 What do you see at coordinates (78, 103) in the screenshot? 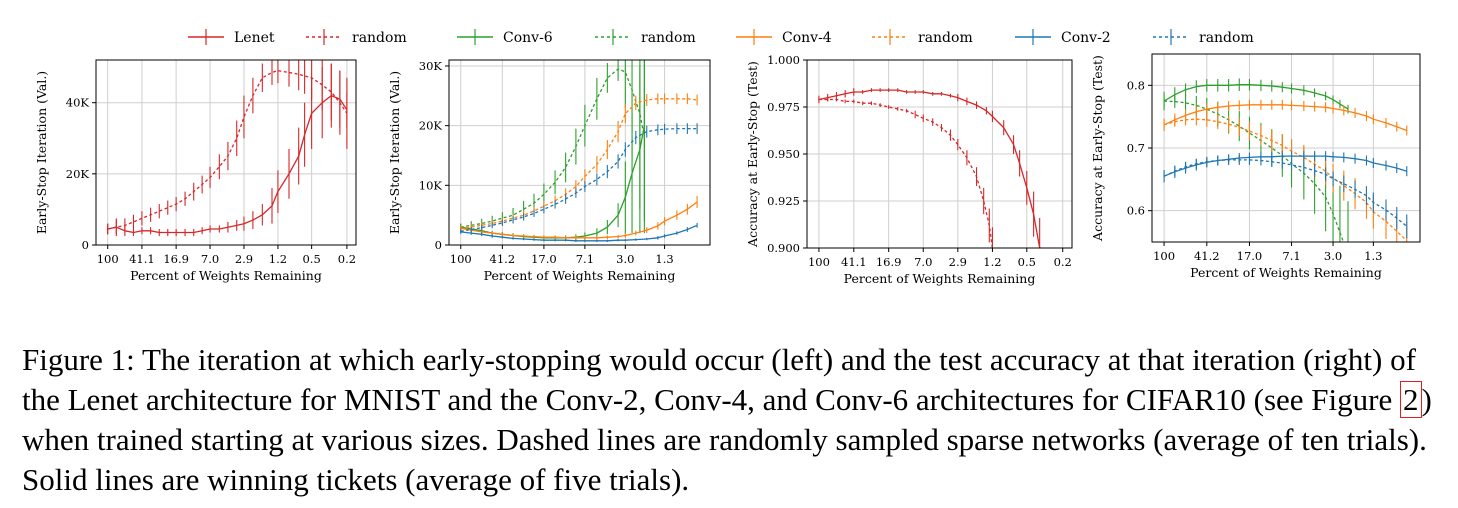
I see `y-tick-label: 40K` at bounding box center [78, 103].